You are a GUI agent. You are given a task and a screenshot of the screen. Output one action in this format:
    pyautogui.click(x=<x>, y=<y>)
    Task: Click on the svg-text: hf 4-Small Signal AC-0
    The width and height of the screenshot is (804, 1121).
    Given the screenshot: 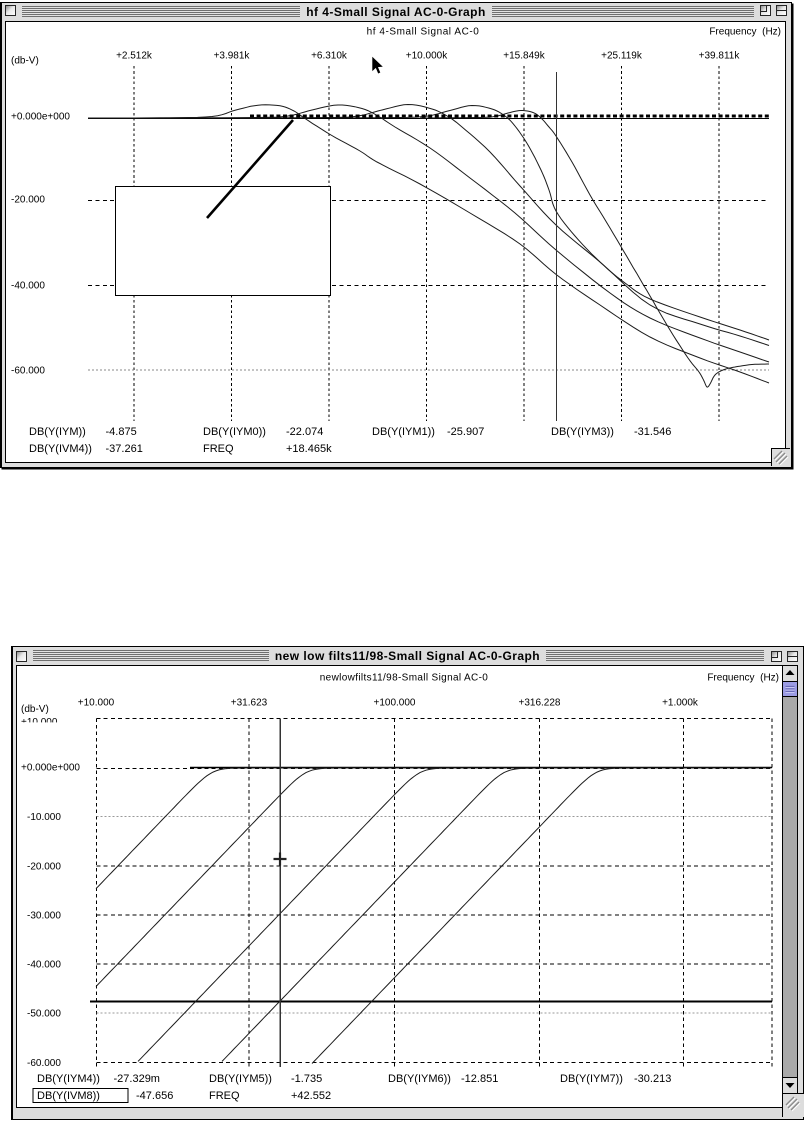 What is the action you would take?
    pyautogui.click(x=423, y=32)
    